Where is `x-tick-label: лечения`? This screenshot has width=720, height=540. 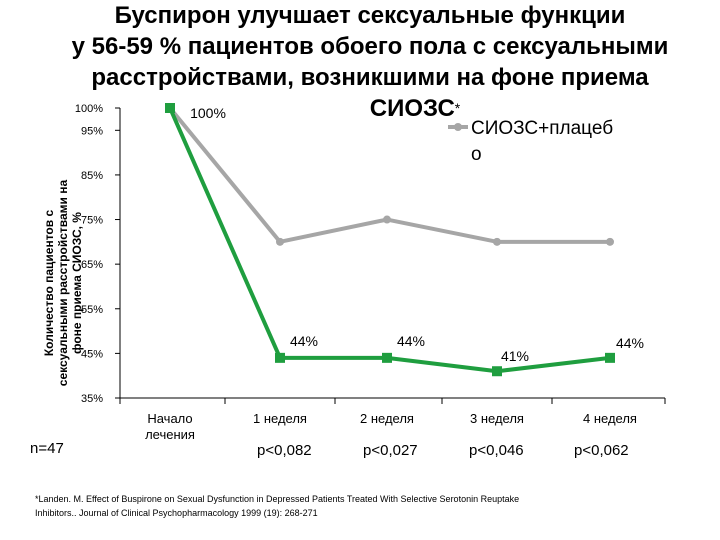
x-tick-label: лечения is located at coordinates (170, 434).